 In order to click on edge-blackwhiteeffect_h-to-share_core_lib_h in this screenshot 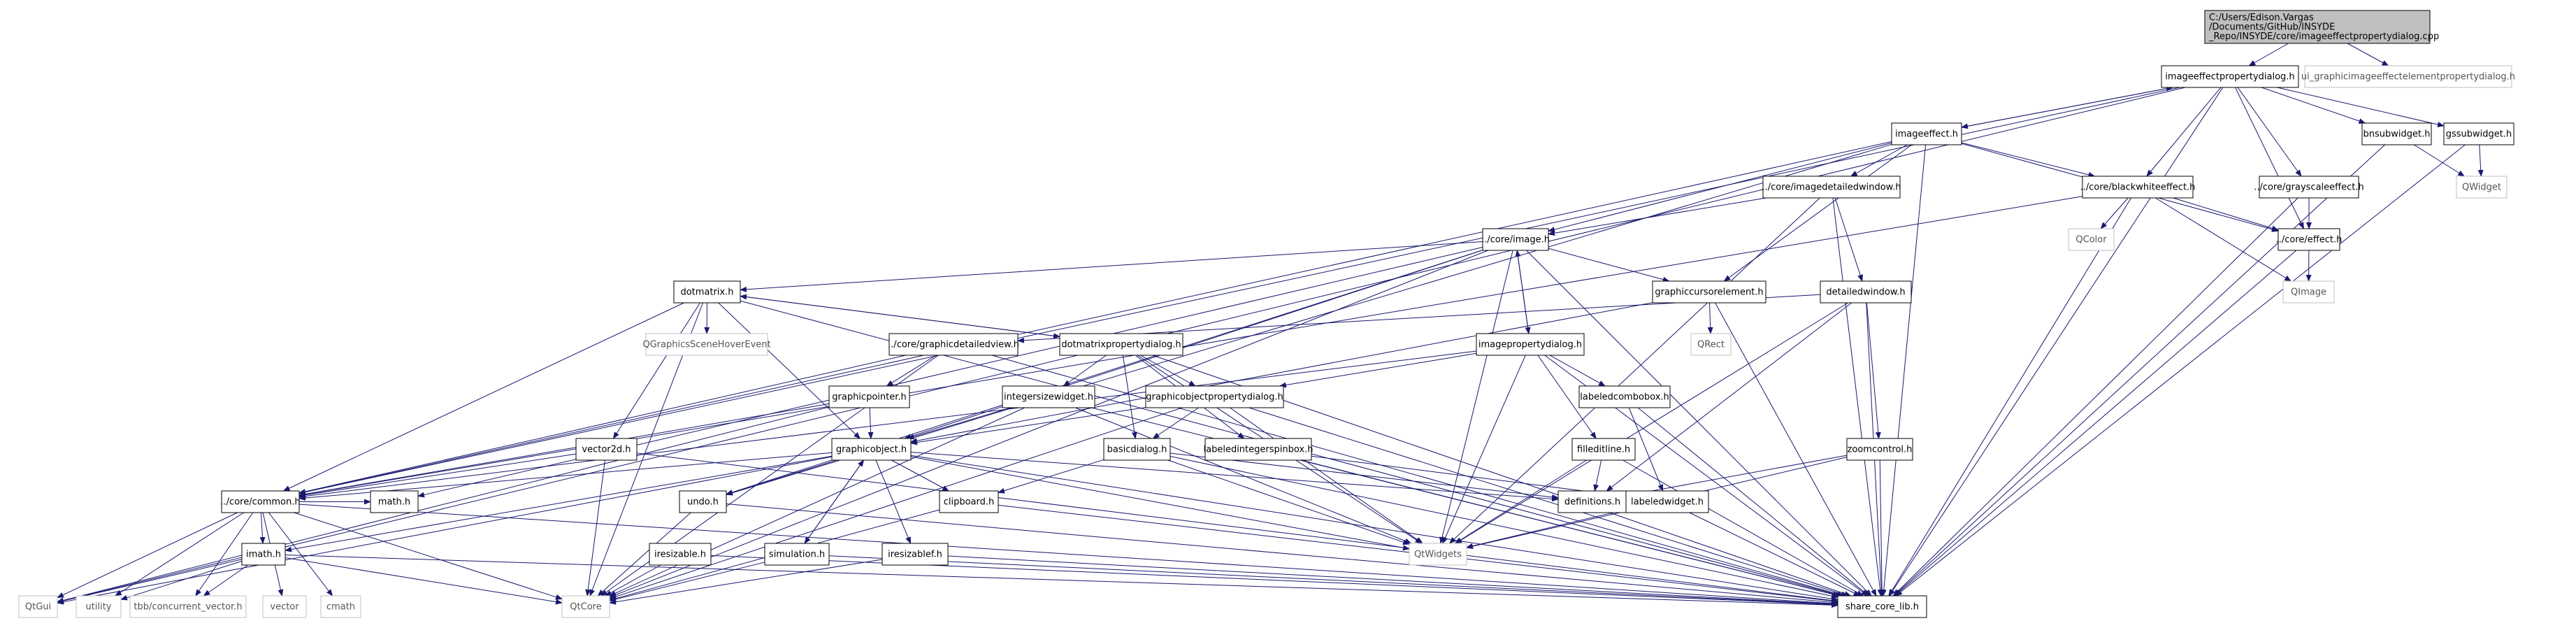, I will do `click(2009, 397)`.